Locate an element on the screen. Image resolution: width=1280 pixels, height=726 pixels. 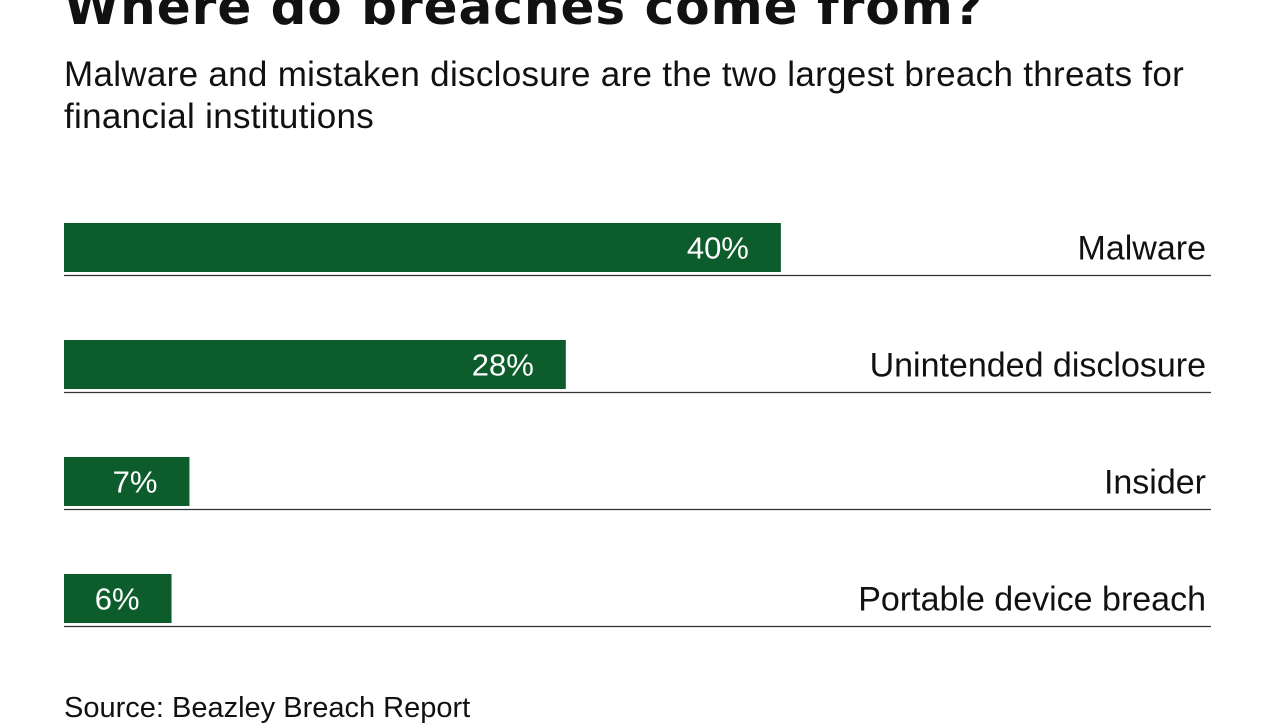
category-label: Portable device breach is located at coordinates (1032, 600).